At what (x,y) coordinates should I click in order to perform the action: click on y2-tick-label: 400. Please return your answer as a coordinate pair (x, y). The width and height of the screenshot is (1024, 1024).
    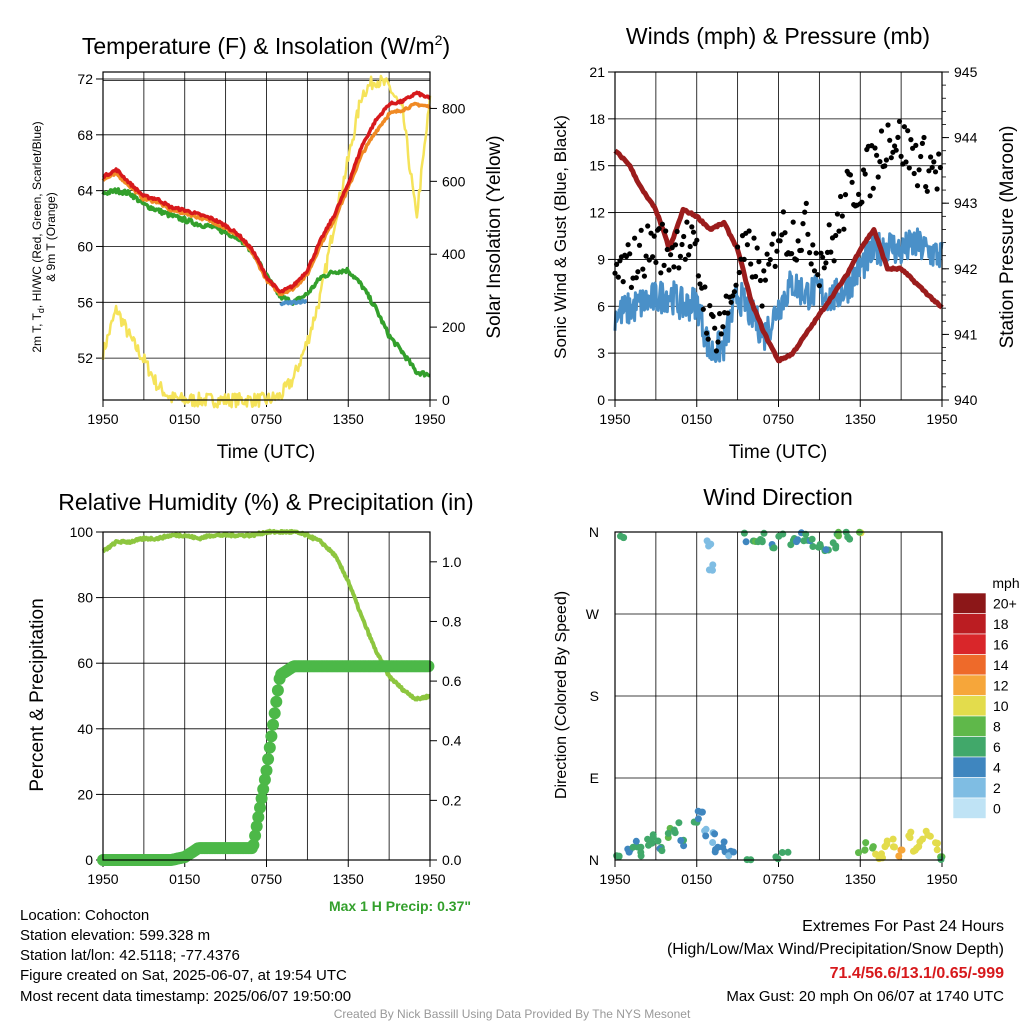
    Looking at the image, I should click on (454, 254).